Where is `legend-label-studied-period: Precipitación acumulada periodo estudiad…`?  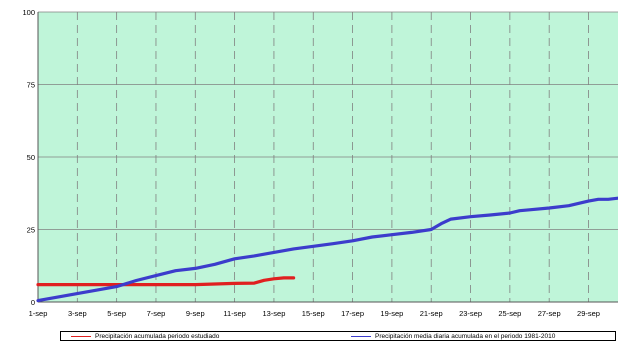
legend-label-studied-period: Precipitación acumulada periodo estudiad… is located at coordinates (157, 336).